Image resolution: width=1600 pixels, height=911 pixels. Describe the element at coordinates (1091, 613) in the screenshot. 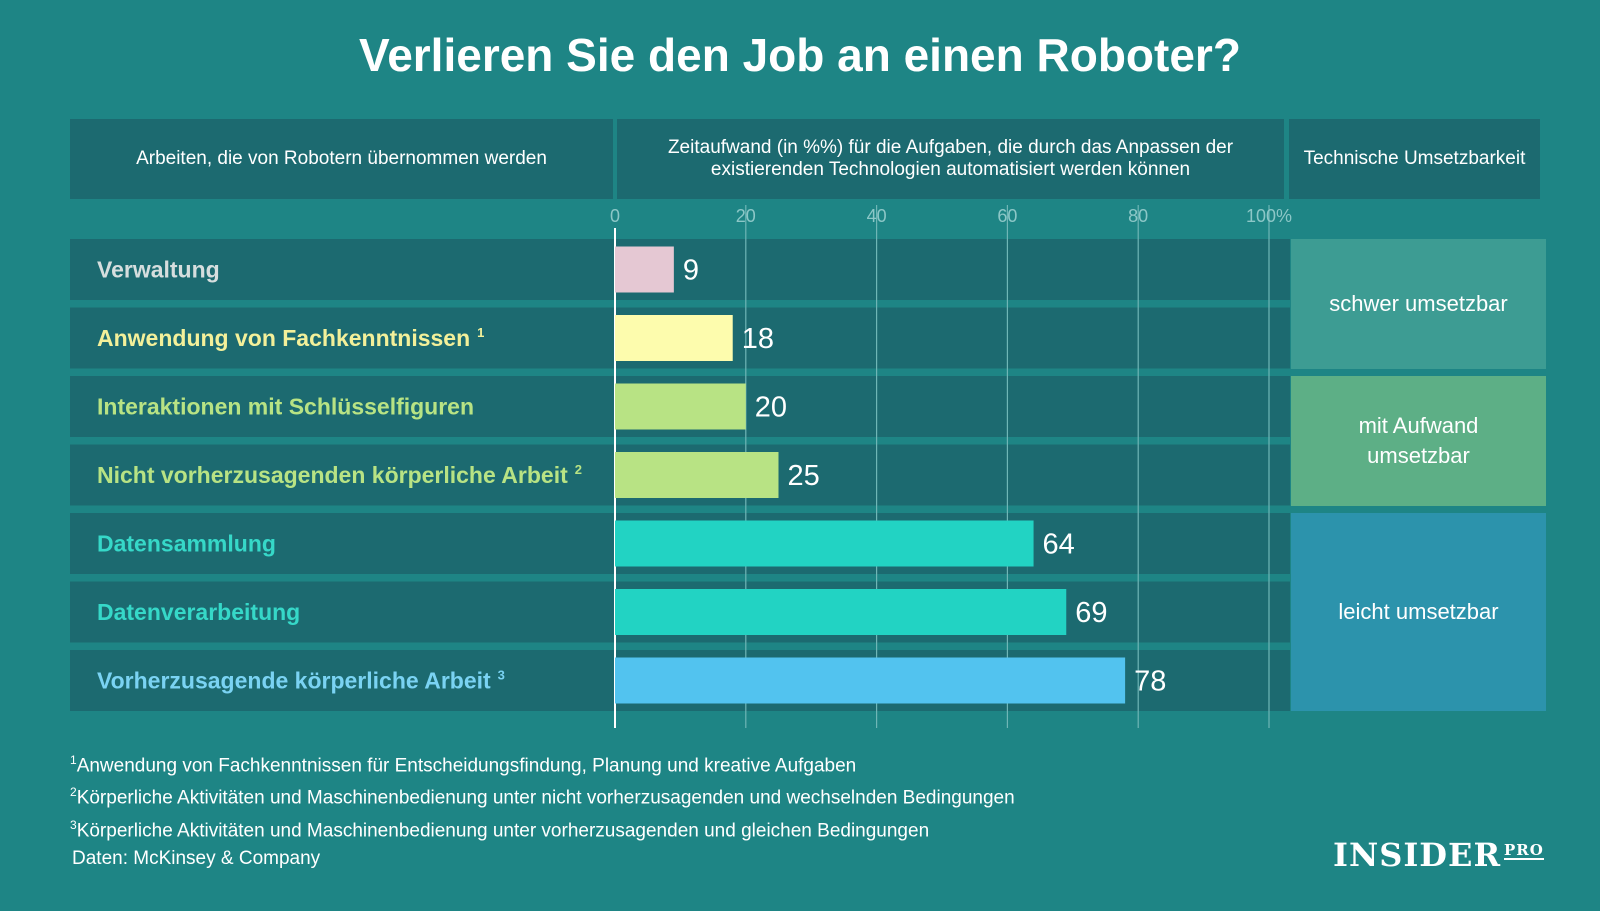

I see `bar-value-label: 69` at that location.